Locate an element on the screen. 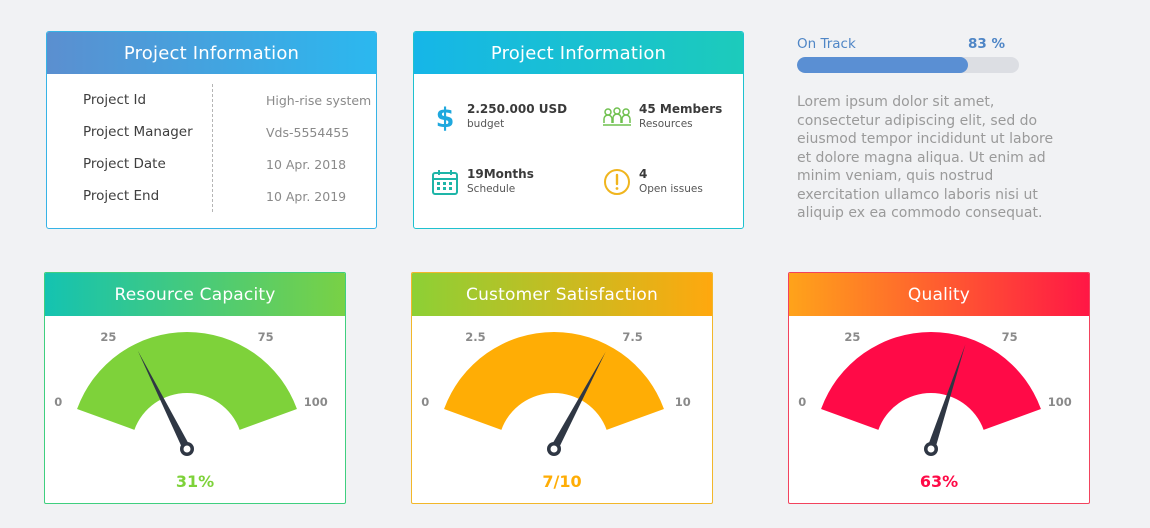 The width and height of the screenshot is (1150, 528). info-label: Project Manager is located at coordinates (138, 132).